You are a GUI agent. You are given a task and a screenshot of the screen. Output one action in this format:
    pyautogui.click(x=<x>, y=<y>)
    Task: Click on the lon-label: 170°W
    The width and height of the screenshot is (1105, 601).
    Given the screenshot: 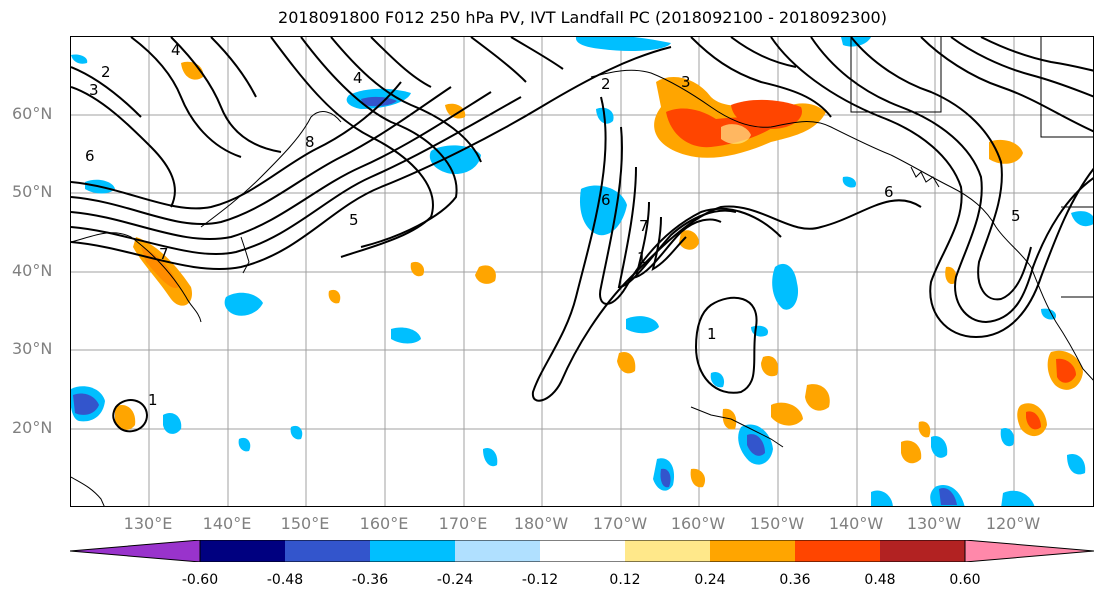 What is the action you would take?
    pyautogui.click(x=620, y=523)
    